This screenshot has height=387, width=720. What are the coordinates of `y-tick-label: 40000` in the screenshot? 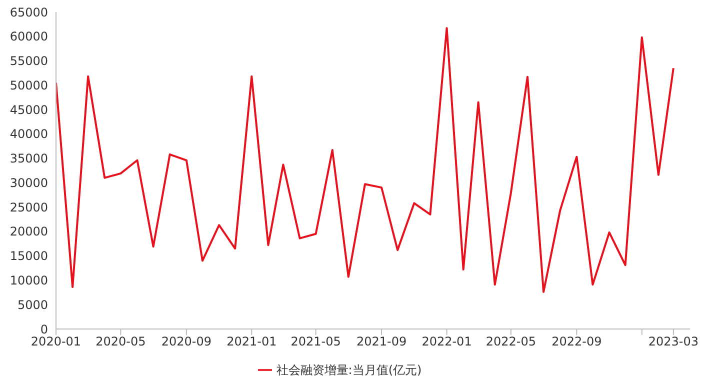 It's located at (29, 134).